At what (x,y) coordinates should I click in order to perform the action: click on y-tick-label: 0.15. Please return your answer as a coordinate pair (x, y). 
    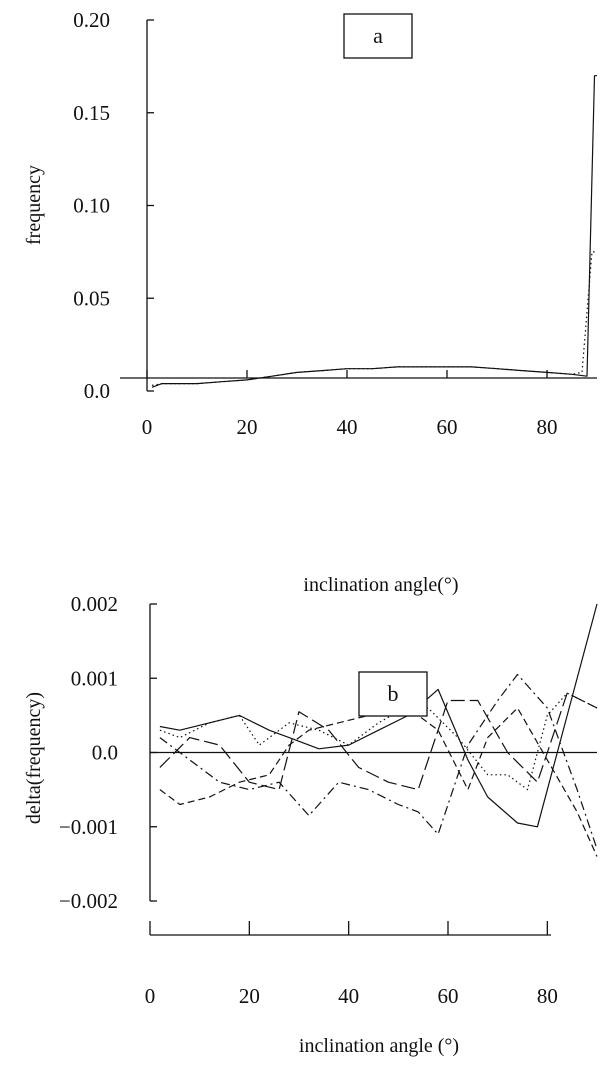
    Looking at the image, I should click on (91, 113).